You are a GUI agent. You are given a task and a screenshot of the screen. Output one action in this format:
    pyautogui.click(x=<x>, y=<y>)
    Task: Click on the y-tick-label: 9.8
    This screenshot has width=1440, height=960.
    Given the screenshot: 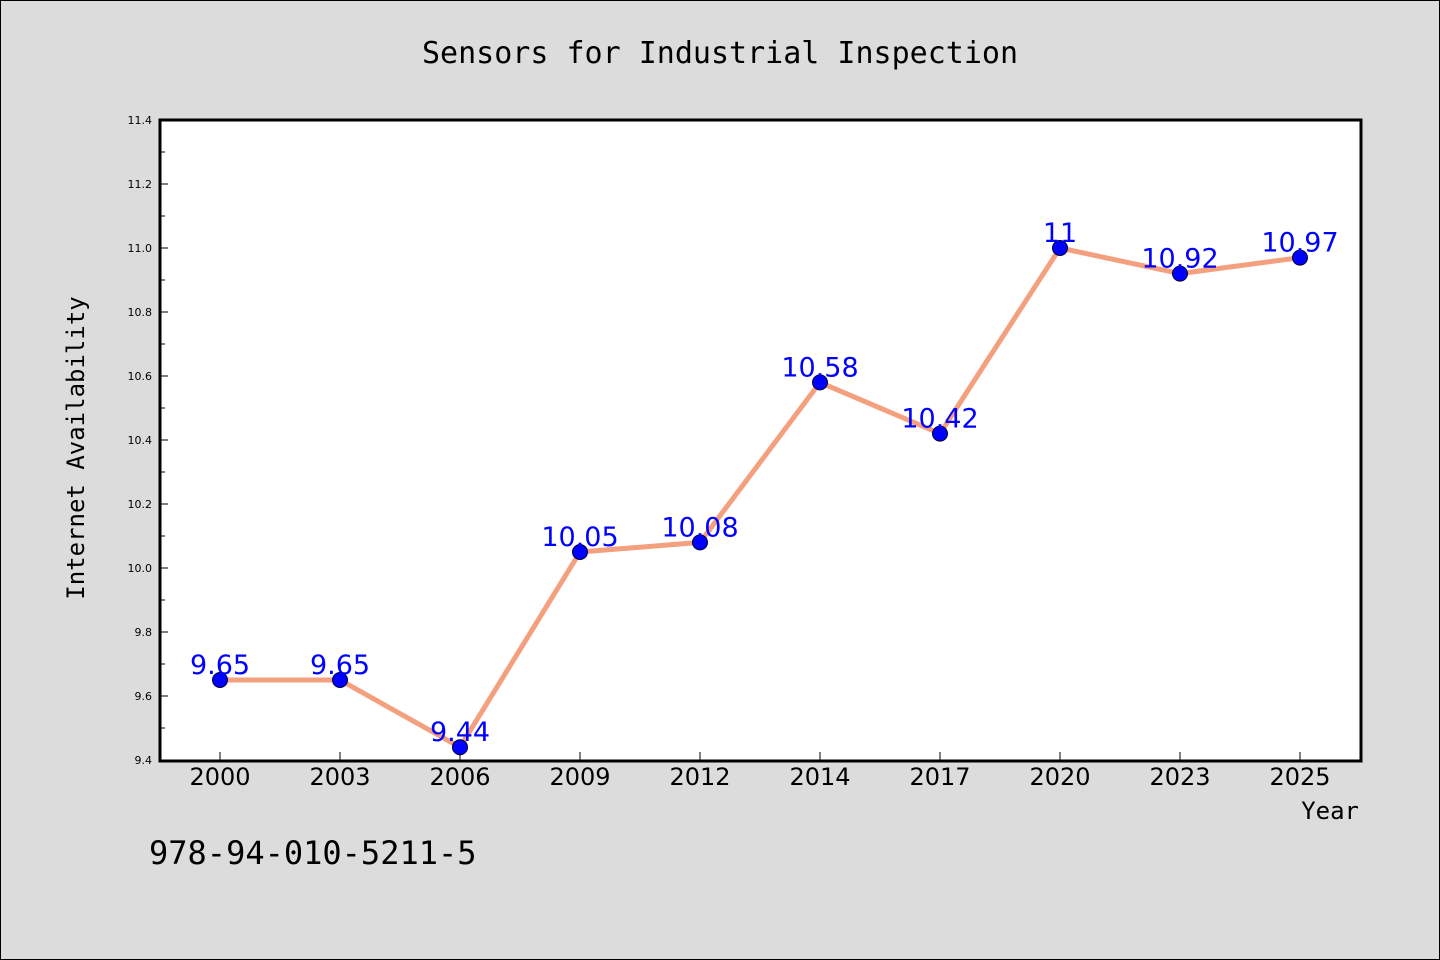 What is the action you would take?
    pyautogui.click(x=144, y=632)
    